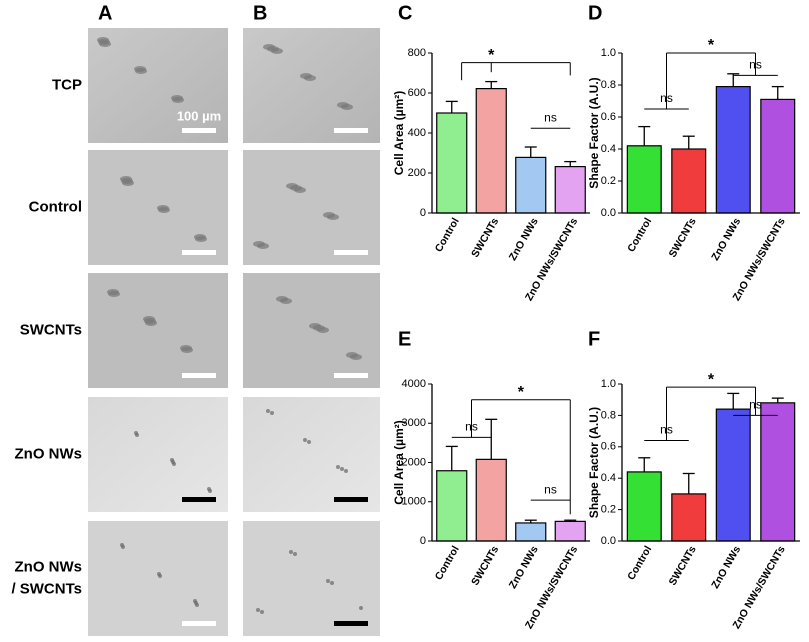 The width and height of the screenshot is (809, 642). What do you see at coordinates (414, 423) in the screenshot?
I see `y-tick-label: 3000` at bounding box center [414, 423].